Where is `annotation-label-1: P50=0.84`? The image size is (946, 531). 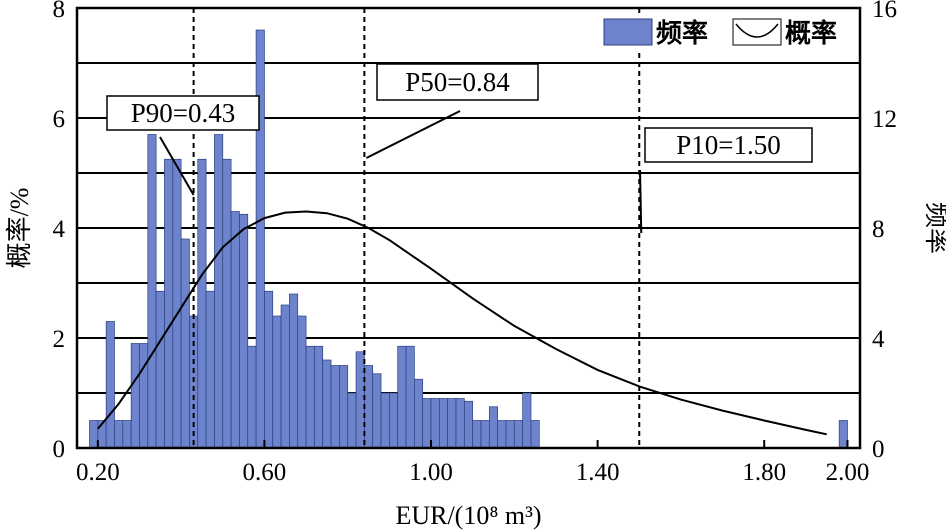 annotation-label-1: P50=0.84 is located at coordinates (457, 82).